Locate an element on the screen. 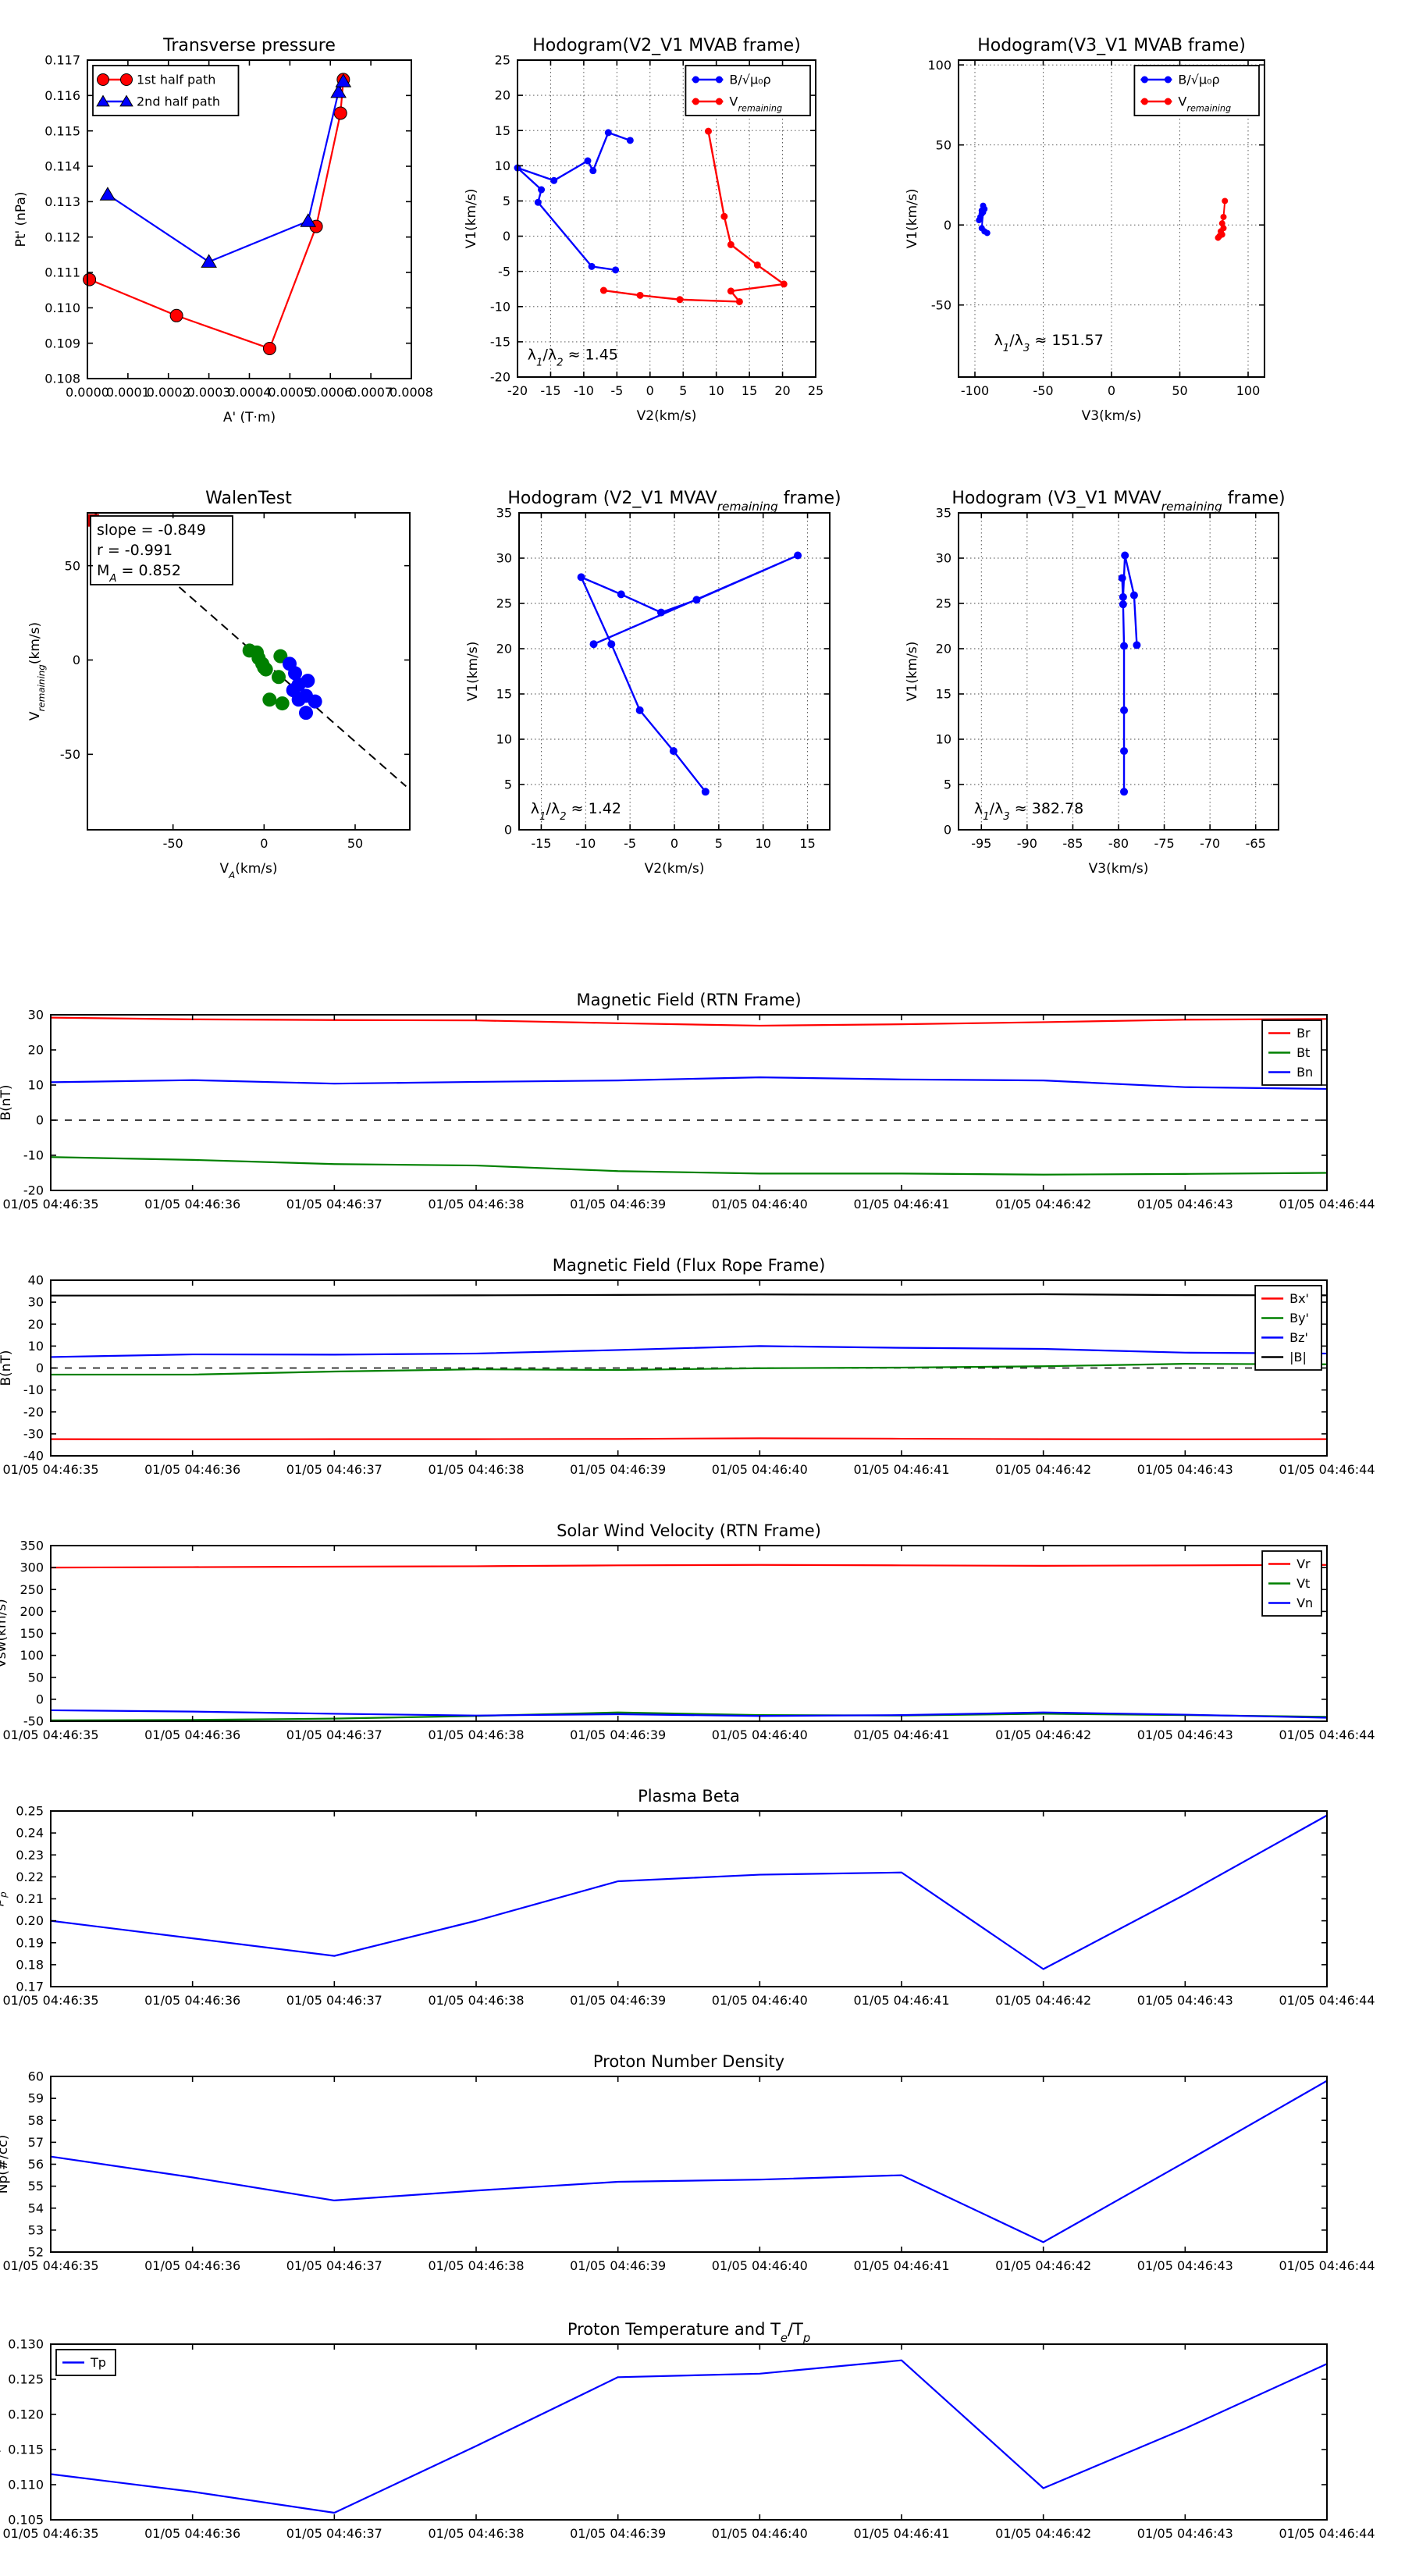 This screenshot has height=2576, width=1405. x-tick-label: -100 is located at coordinates (975, 390).